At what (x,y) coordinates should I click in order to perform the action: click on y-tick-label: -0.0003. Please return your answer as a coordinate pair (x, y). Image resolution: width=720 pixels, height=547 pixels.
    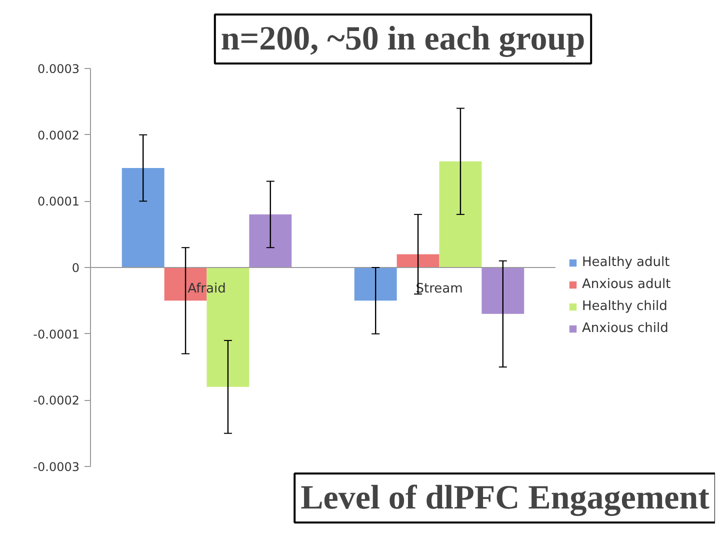
    Looking at the image, I should click on (56, 467).